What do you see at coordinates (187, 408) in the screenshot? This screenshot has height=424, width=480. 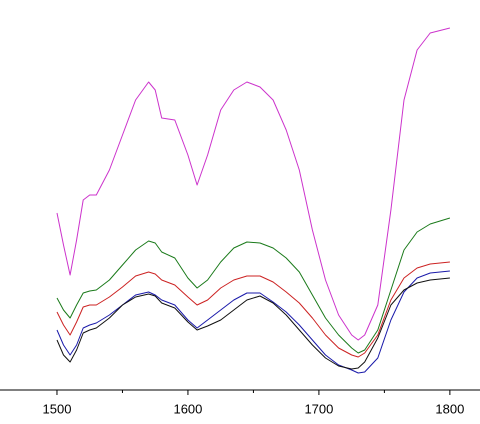 I see `x-tick-label: 1600` at bounding box center [187, 408].